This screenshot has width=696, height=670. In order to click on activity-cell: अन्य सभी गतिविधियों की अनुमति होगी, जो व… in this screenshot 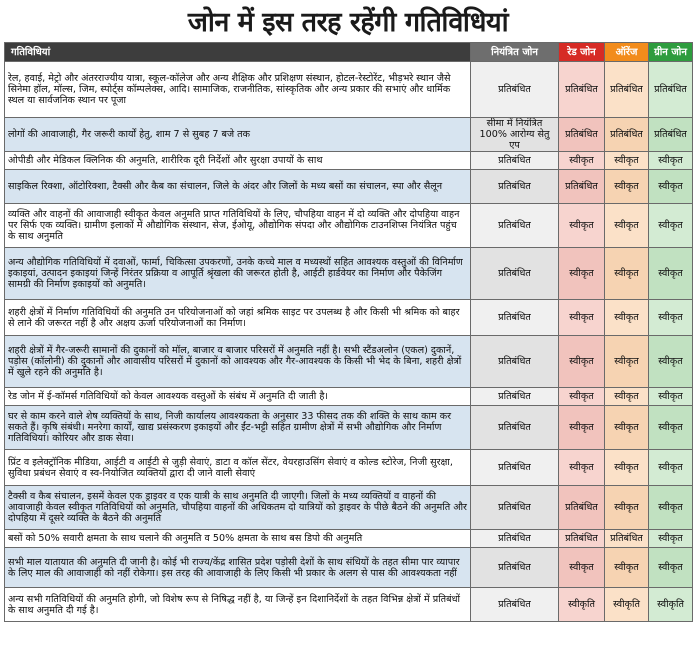, I will do `click(237, 604)`.